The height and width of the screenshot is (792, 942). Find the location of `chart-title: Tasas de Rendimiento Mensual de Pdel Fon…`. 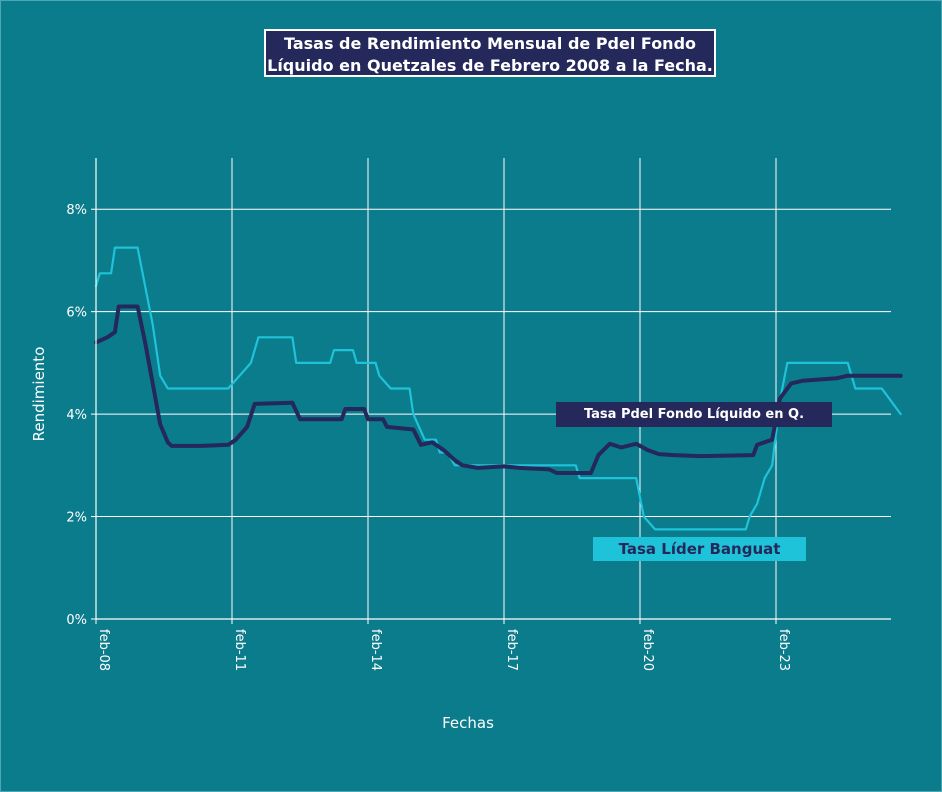

chart-title: Tasas de Rendimiento Mensual de Pdel Fon… is located at coordinates (490, 53).